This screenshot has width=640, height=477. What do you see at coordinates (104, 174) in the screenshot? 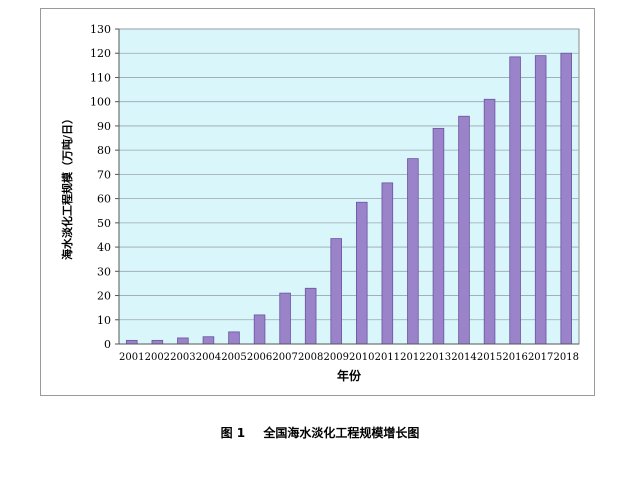
I see `y-tick-label: 70` at bounding box center [104, 174].